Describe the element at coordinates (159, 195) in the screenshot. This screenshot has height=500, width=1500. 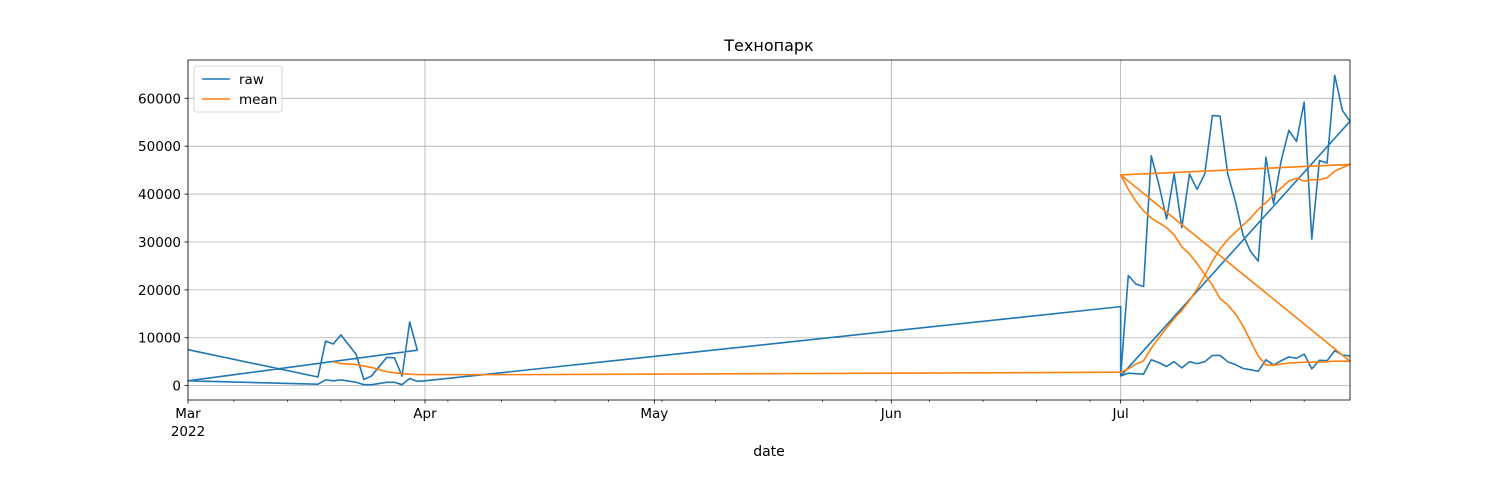
I see `y-tick-label: 40000` at that location.